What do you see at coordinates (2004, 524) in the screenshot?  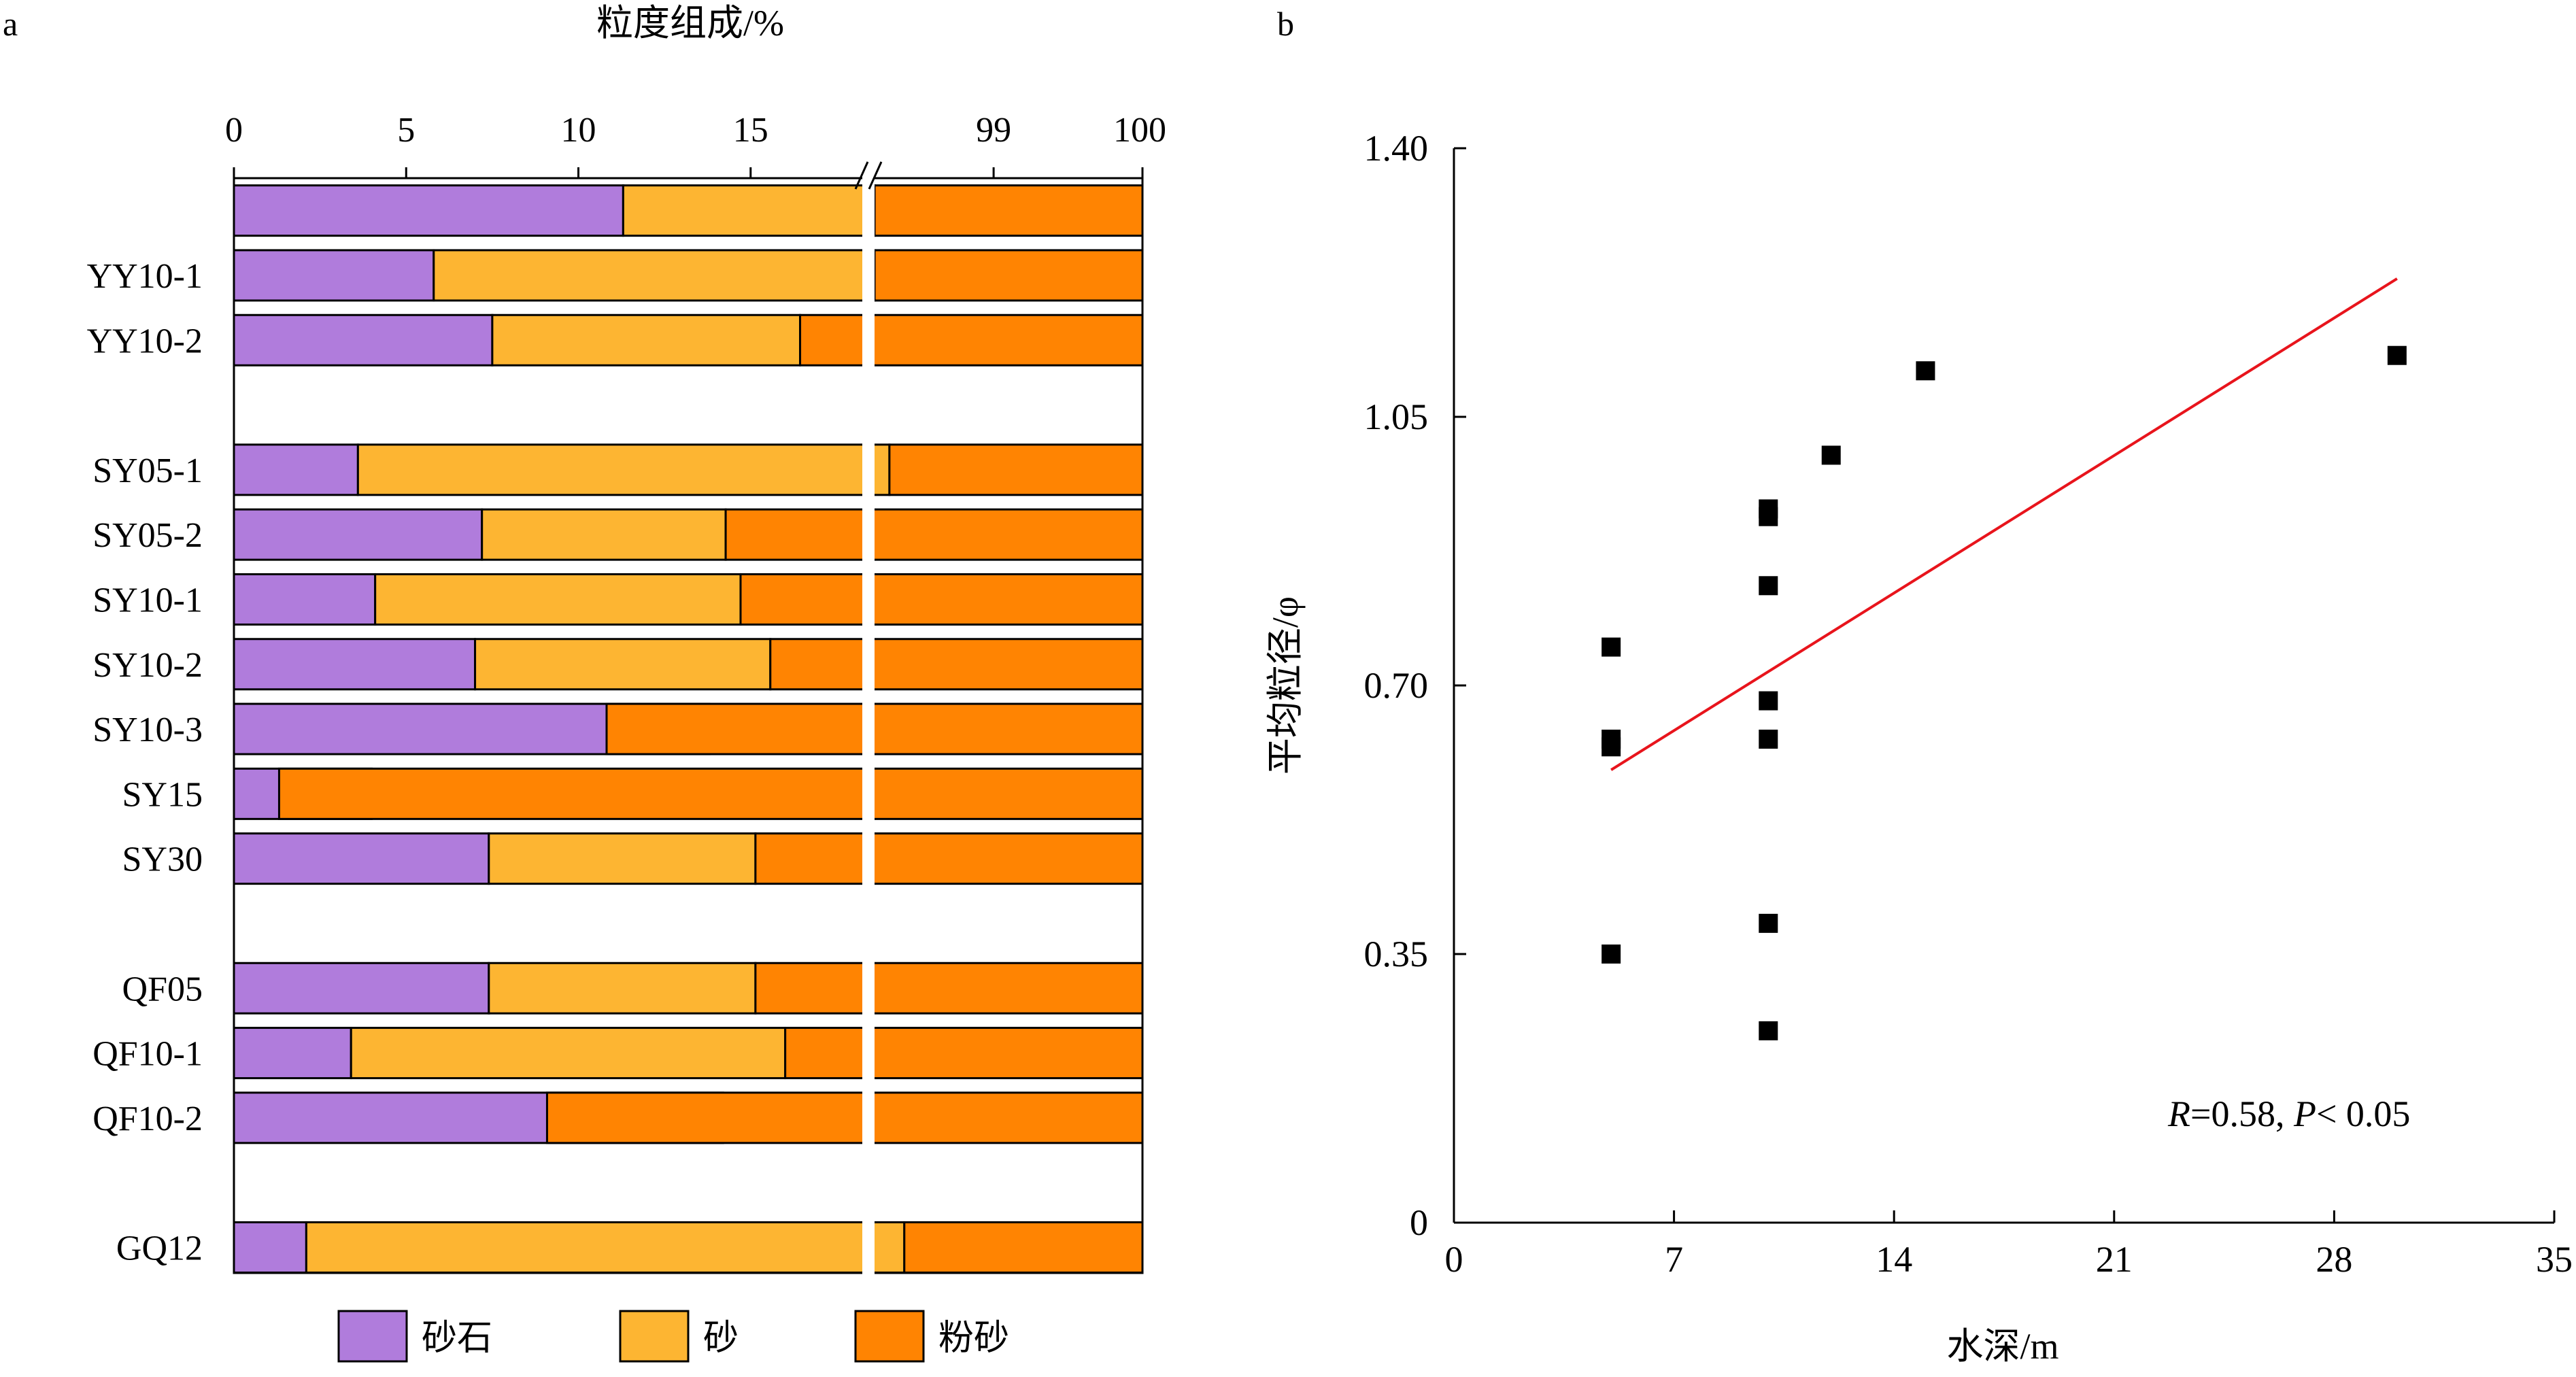 I see `regression-line` at bounding box center [2004, 524].